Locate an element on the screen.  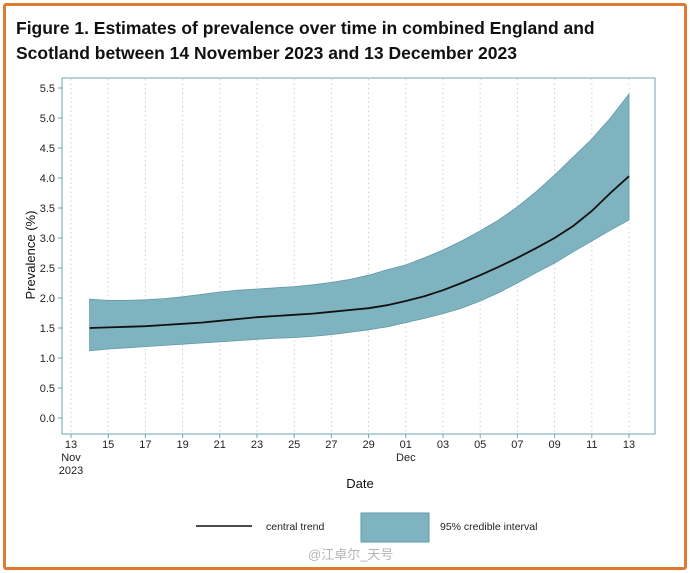
legend-interval-label: 95% credible interval is located at coordinates (488, 527).